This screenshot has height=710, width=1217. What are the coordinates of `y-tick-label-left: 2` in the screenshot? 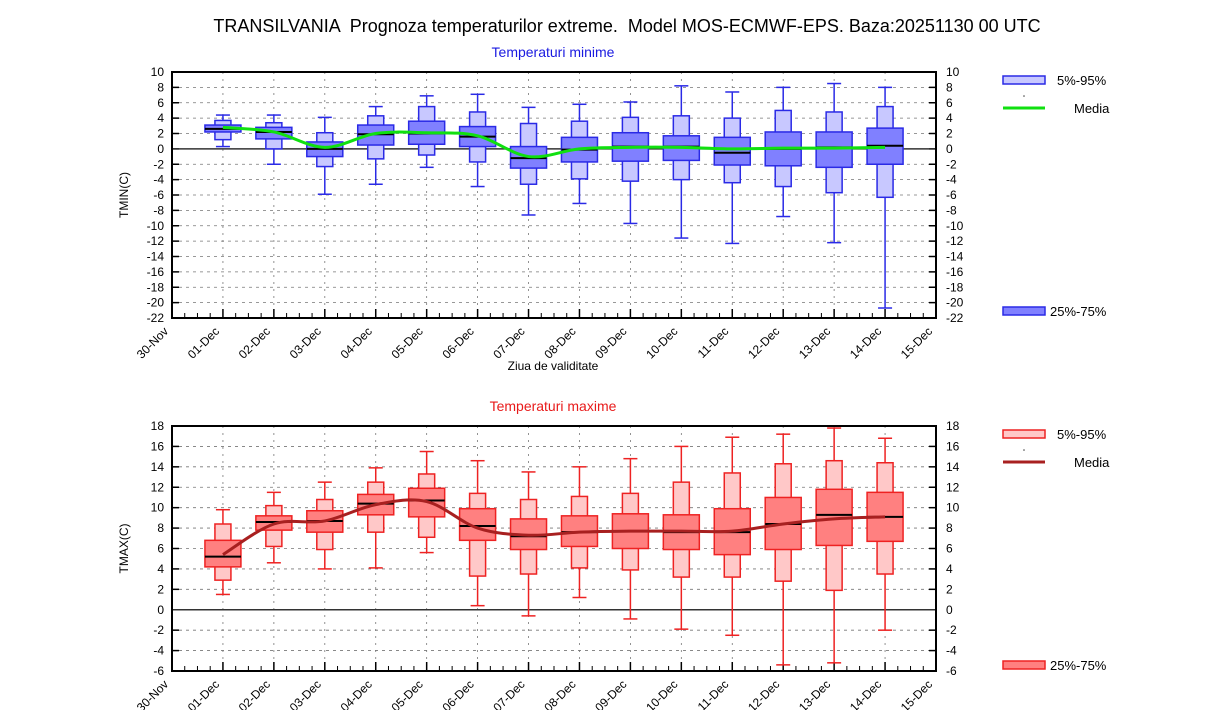 It's located at (160, 589).